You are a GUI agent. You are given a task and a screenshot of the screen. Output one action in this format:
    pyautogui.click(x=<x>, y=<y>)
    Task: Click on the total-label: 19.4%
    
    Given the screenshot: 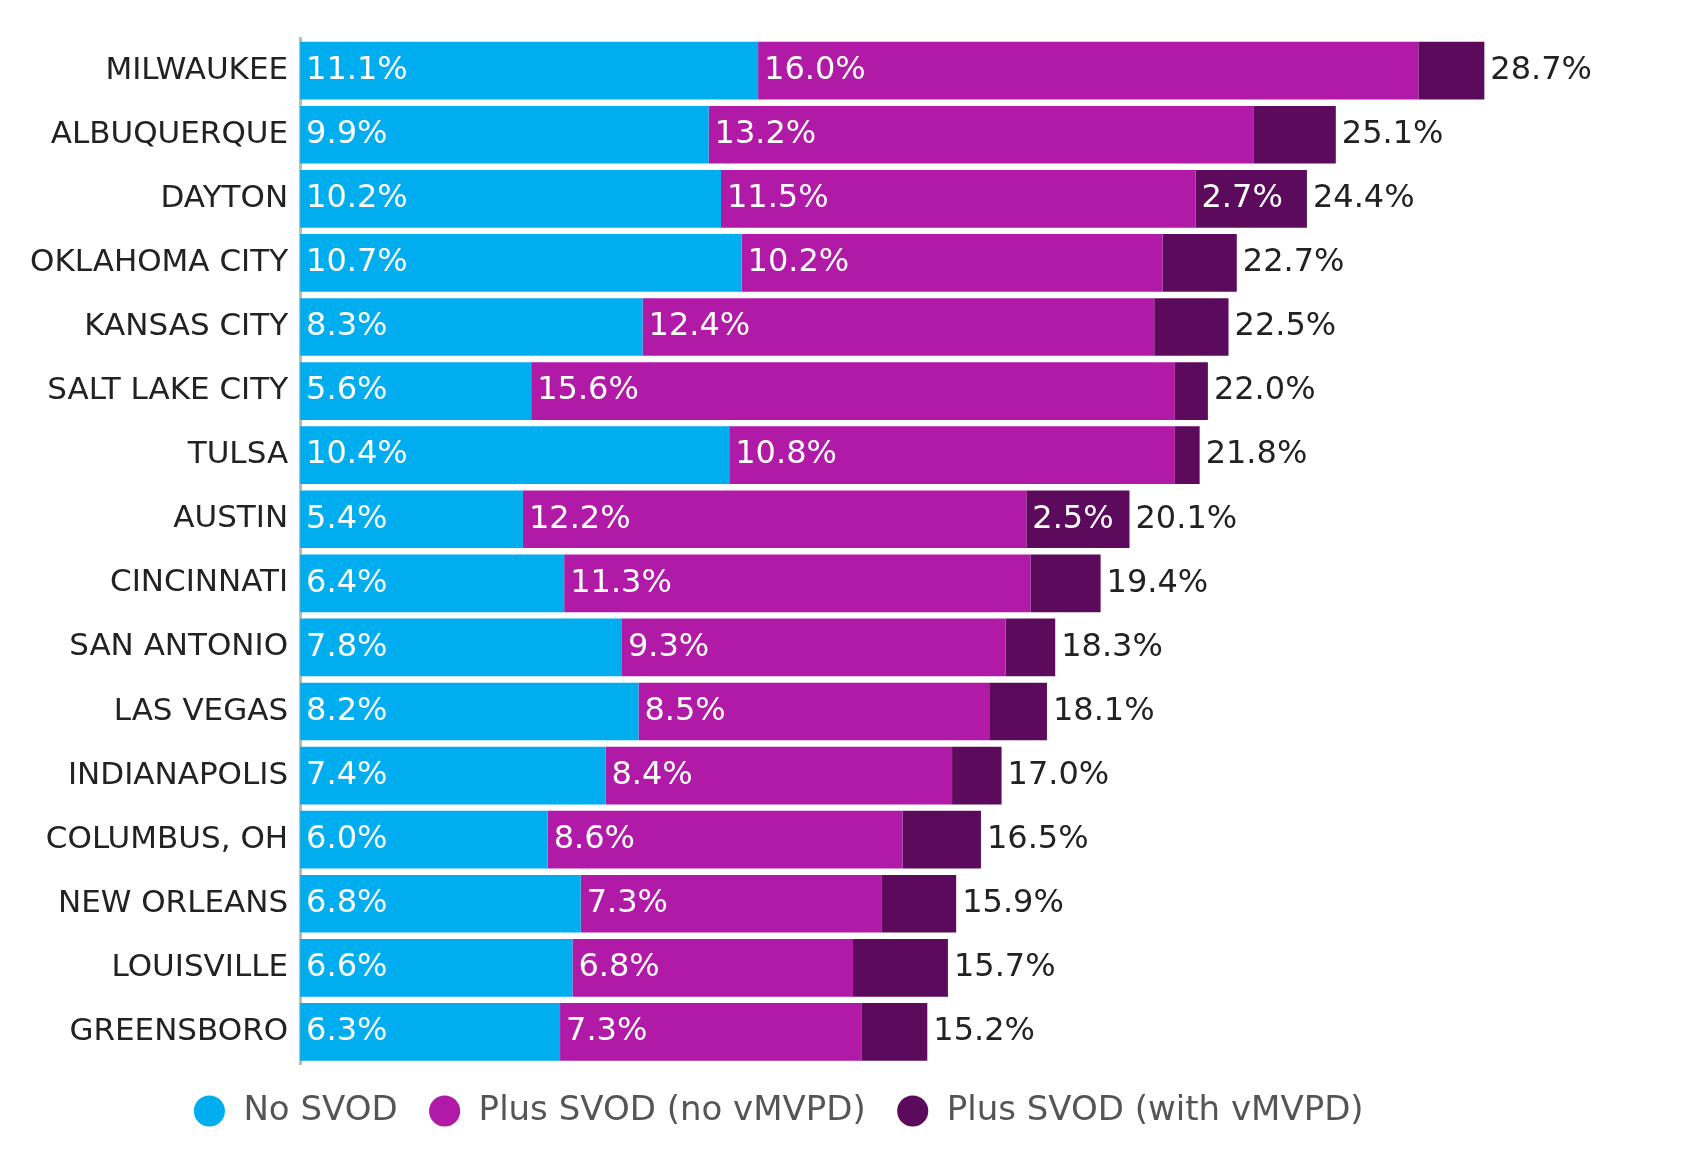 What is the action you would take?
    pyautogui.click(x=1157, y=580)
    